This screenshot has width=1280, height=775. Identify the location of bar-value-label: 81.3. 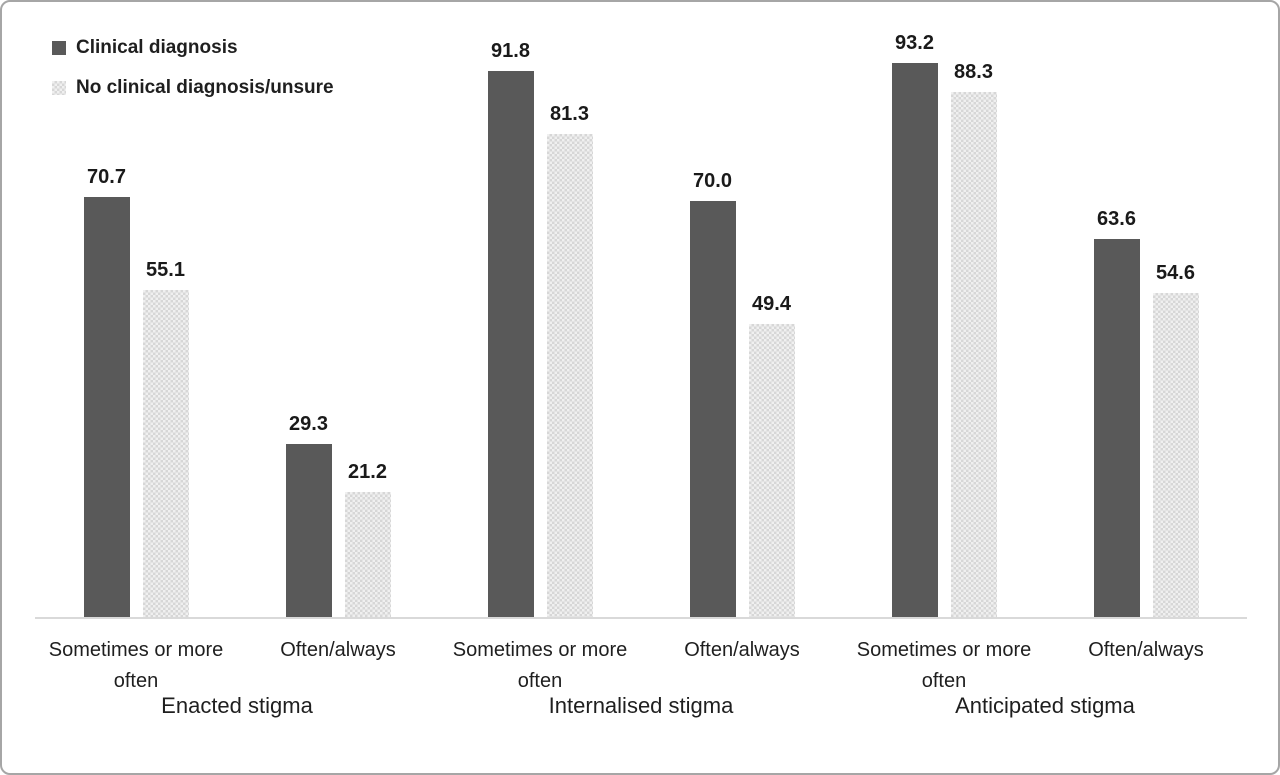
(569, 114).